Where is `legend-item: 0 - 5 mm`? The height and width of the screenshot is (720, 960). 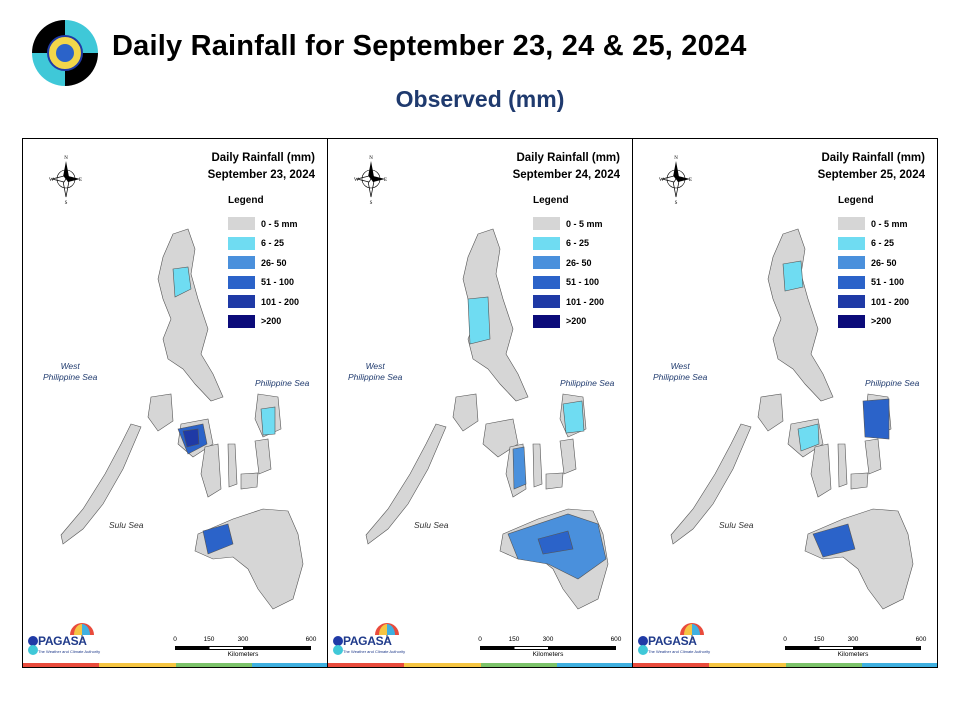
legend-item: 0 - 5 mm is located at coordinates (887, 224).